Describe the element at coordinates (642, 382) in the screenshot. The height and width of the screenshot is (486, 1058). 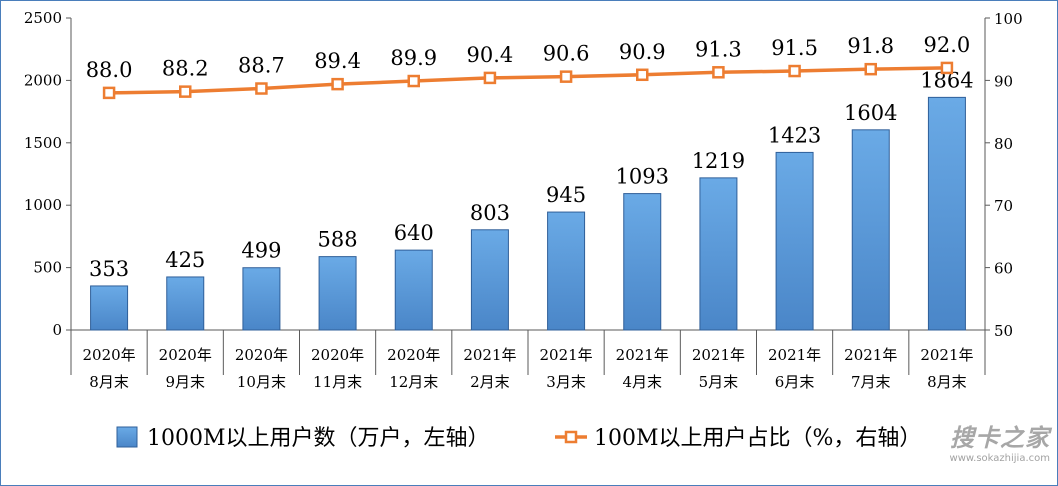
I see `category-label-month: 4月末` at that location.